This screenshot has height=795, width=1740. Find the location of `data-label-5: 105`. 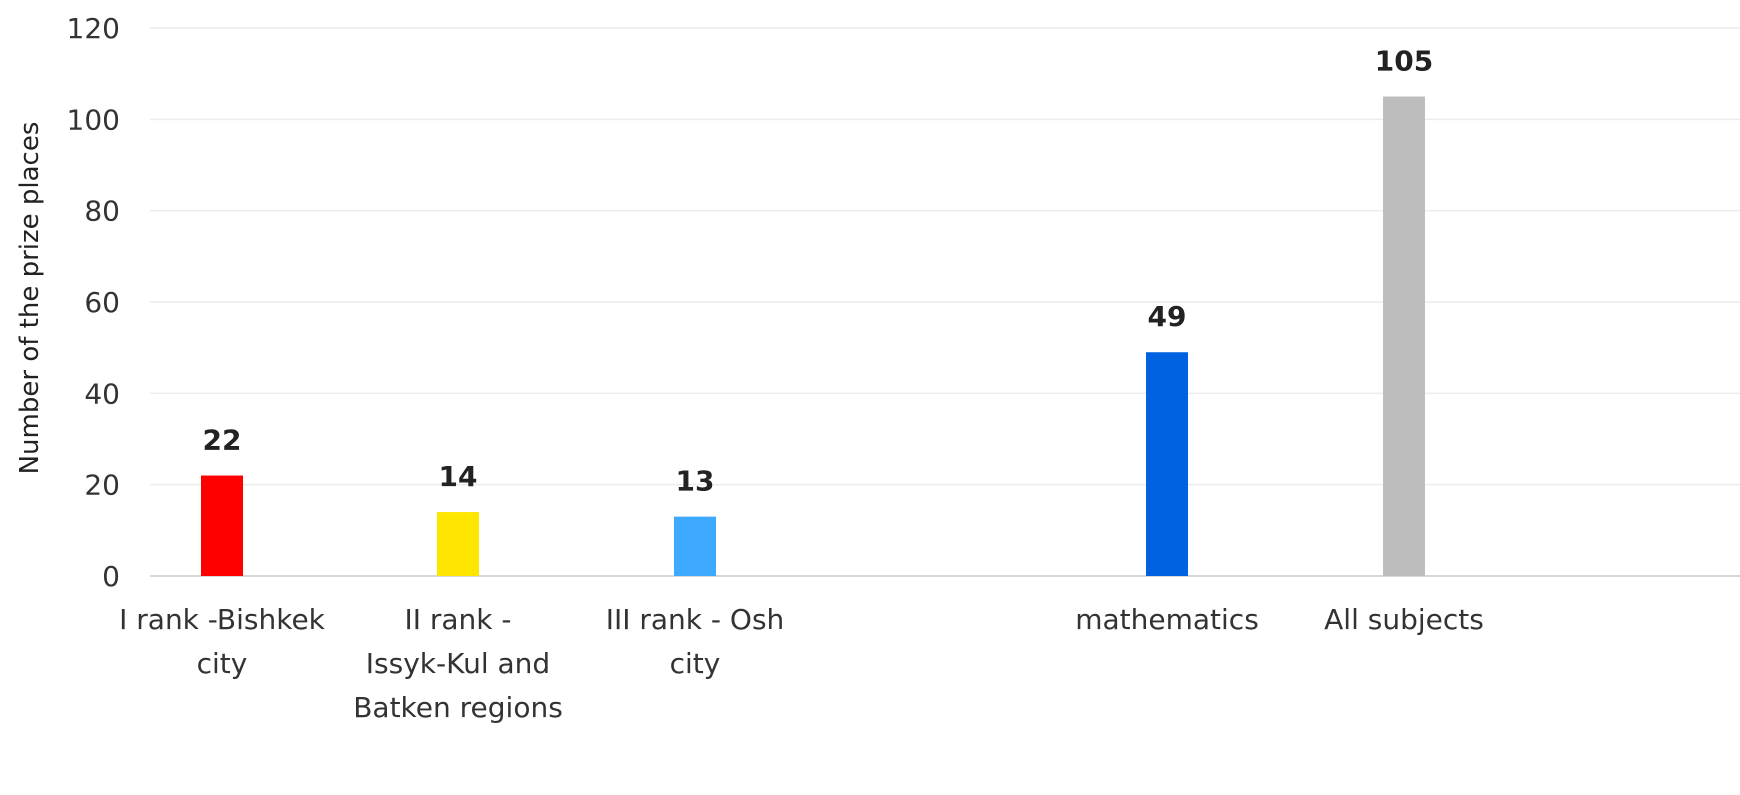

data-label-5: 105 is located at coordinates (1404, 61).